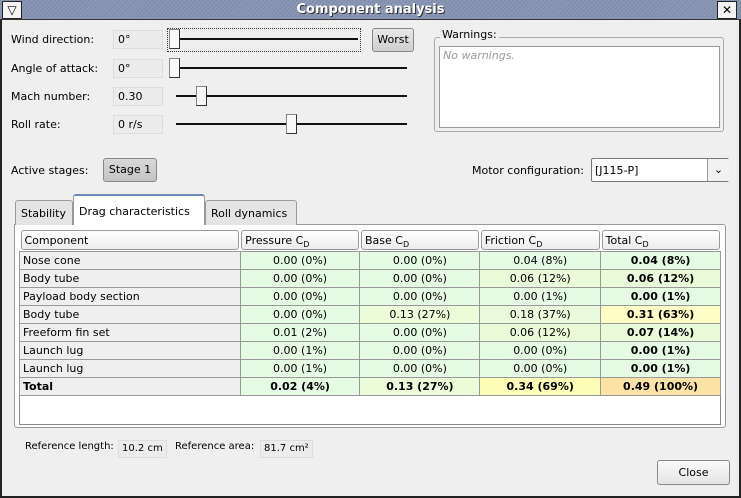  I want to click on motor-config-label: Motor configuration:, so click(528, 170).